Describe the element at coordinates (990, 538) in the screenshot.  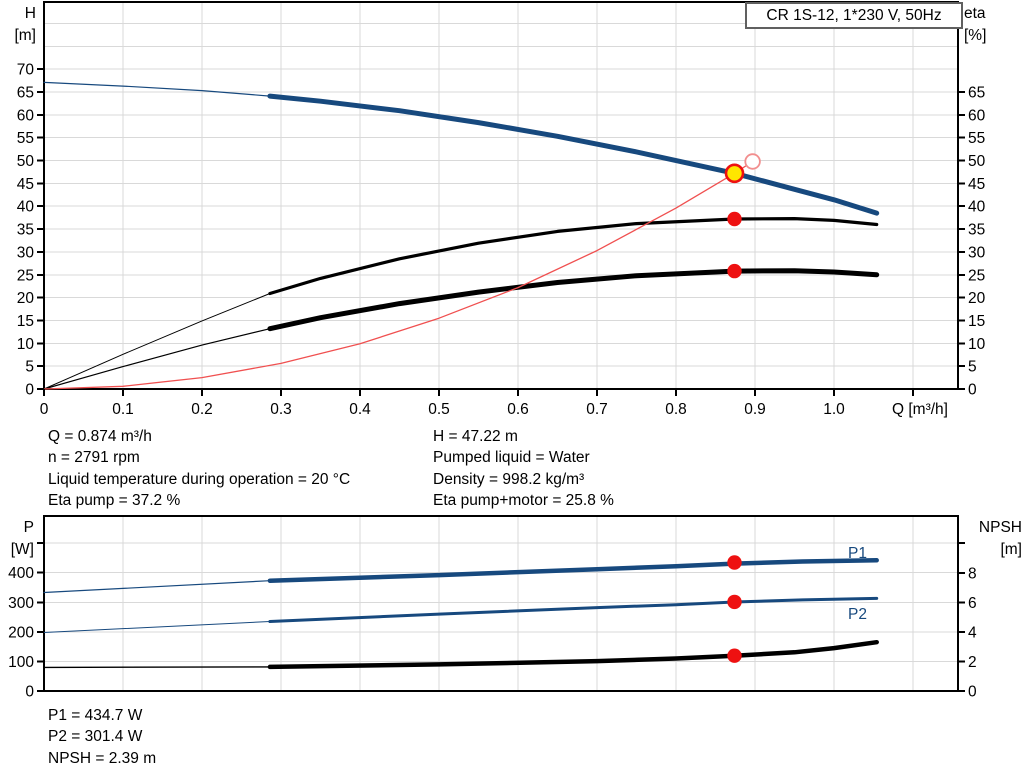
I see `npsh-axis-title: NPSH [m]` at that location.